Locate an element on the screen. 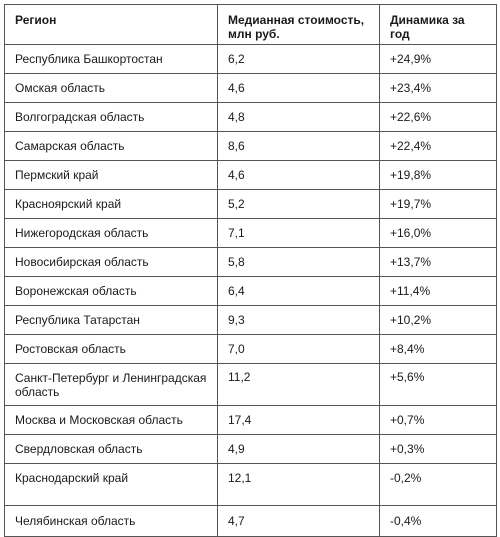 This screenshot has width=500, height=537. cell-yearly-change: +19,7% is located at coordinates (438, 204).